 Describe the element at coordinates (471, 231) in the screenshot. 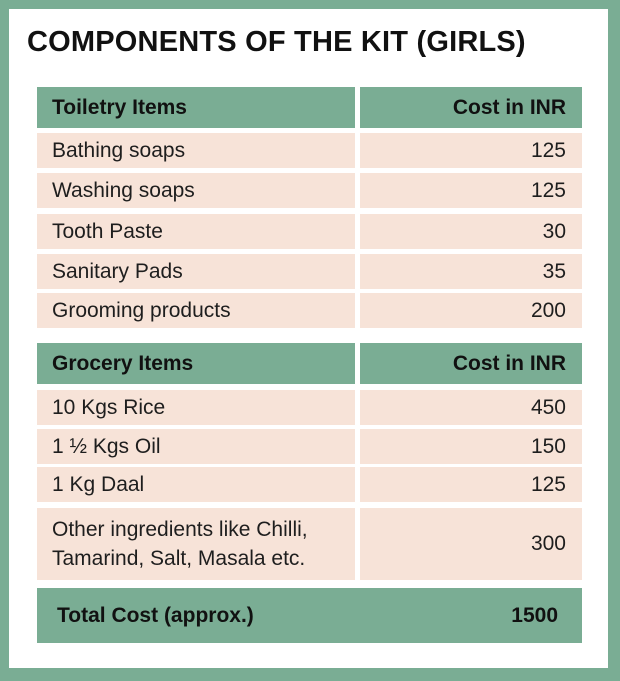

I see `table-row-cost: 30` at that location.